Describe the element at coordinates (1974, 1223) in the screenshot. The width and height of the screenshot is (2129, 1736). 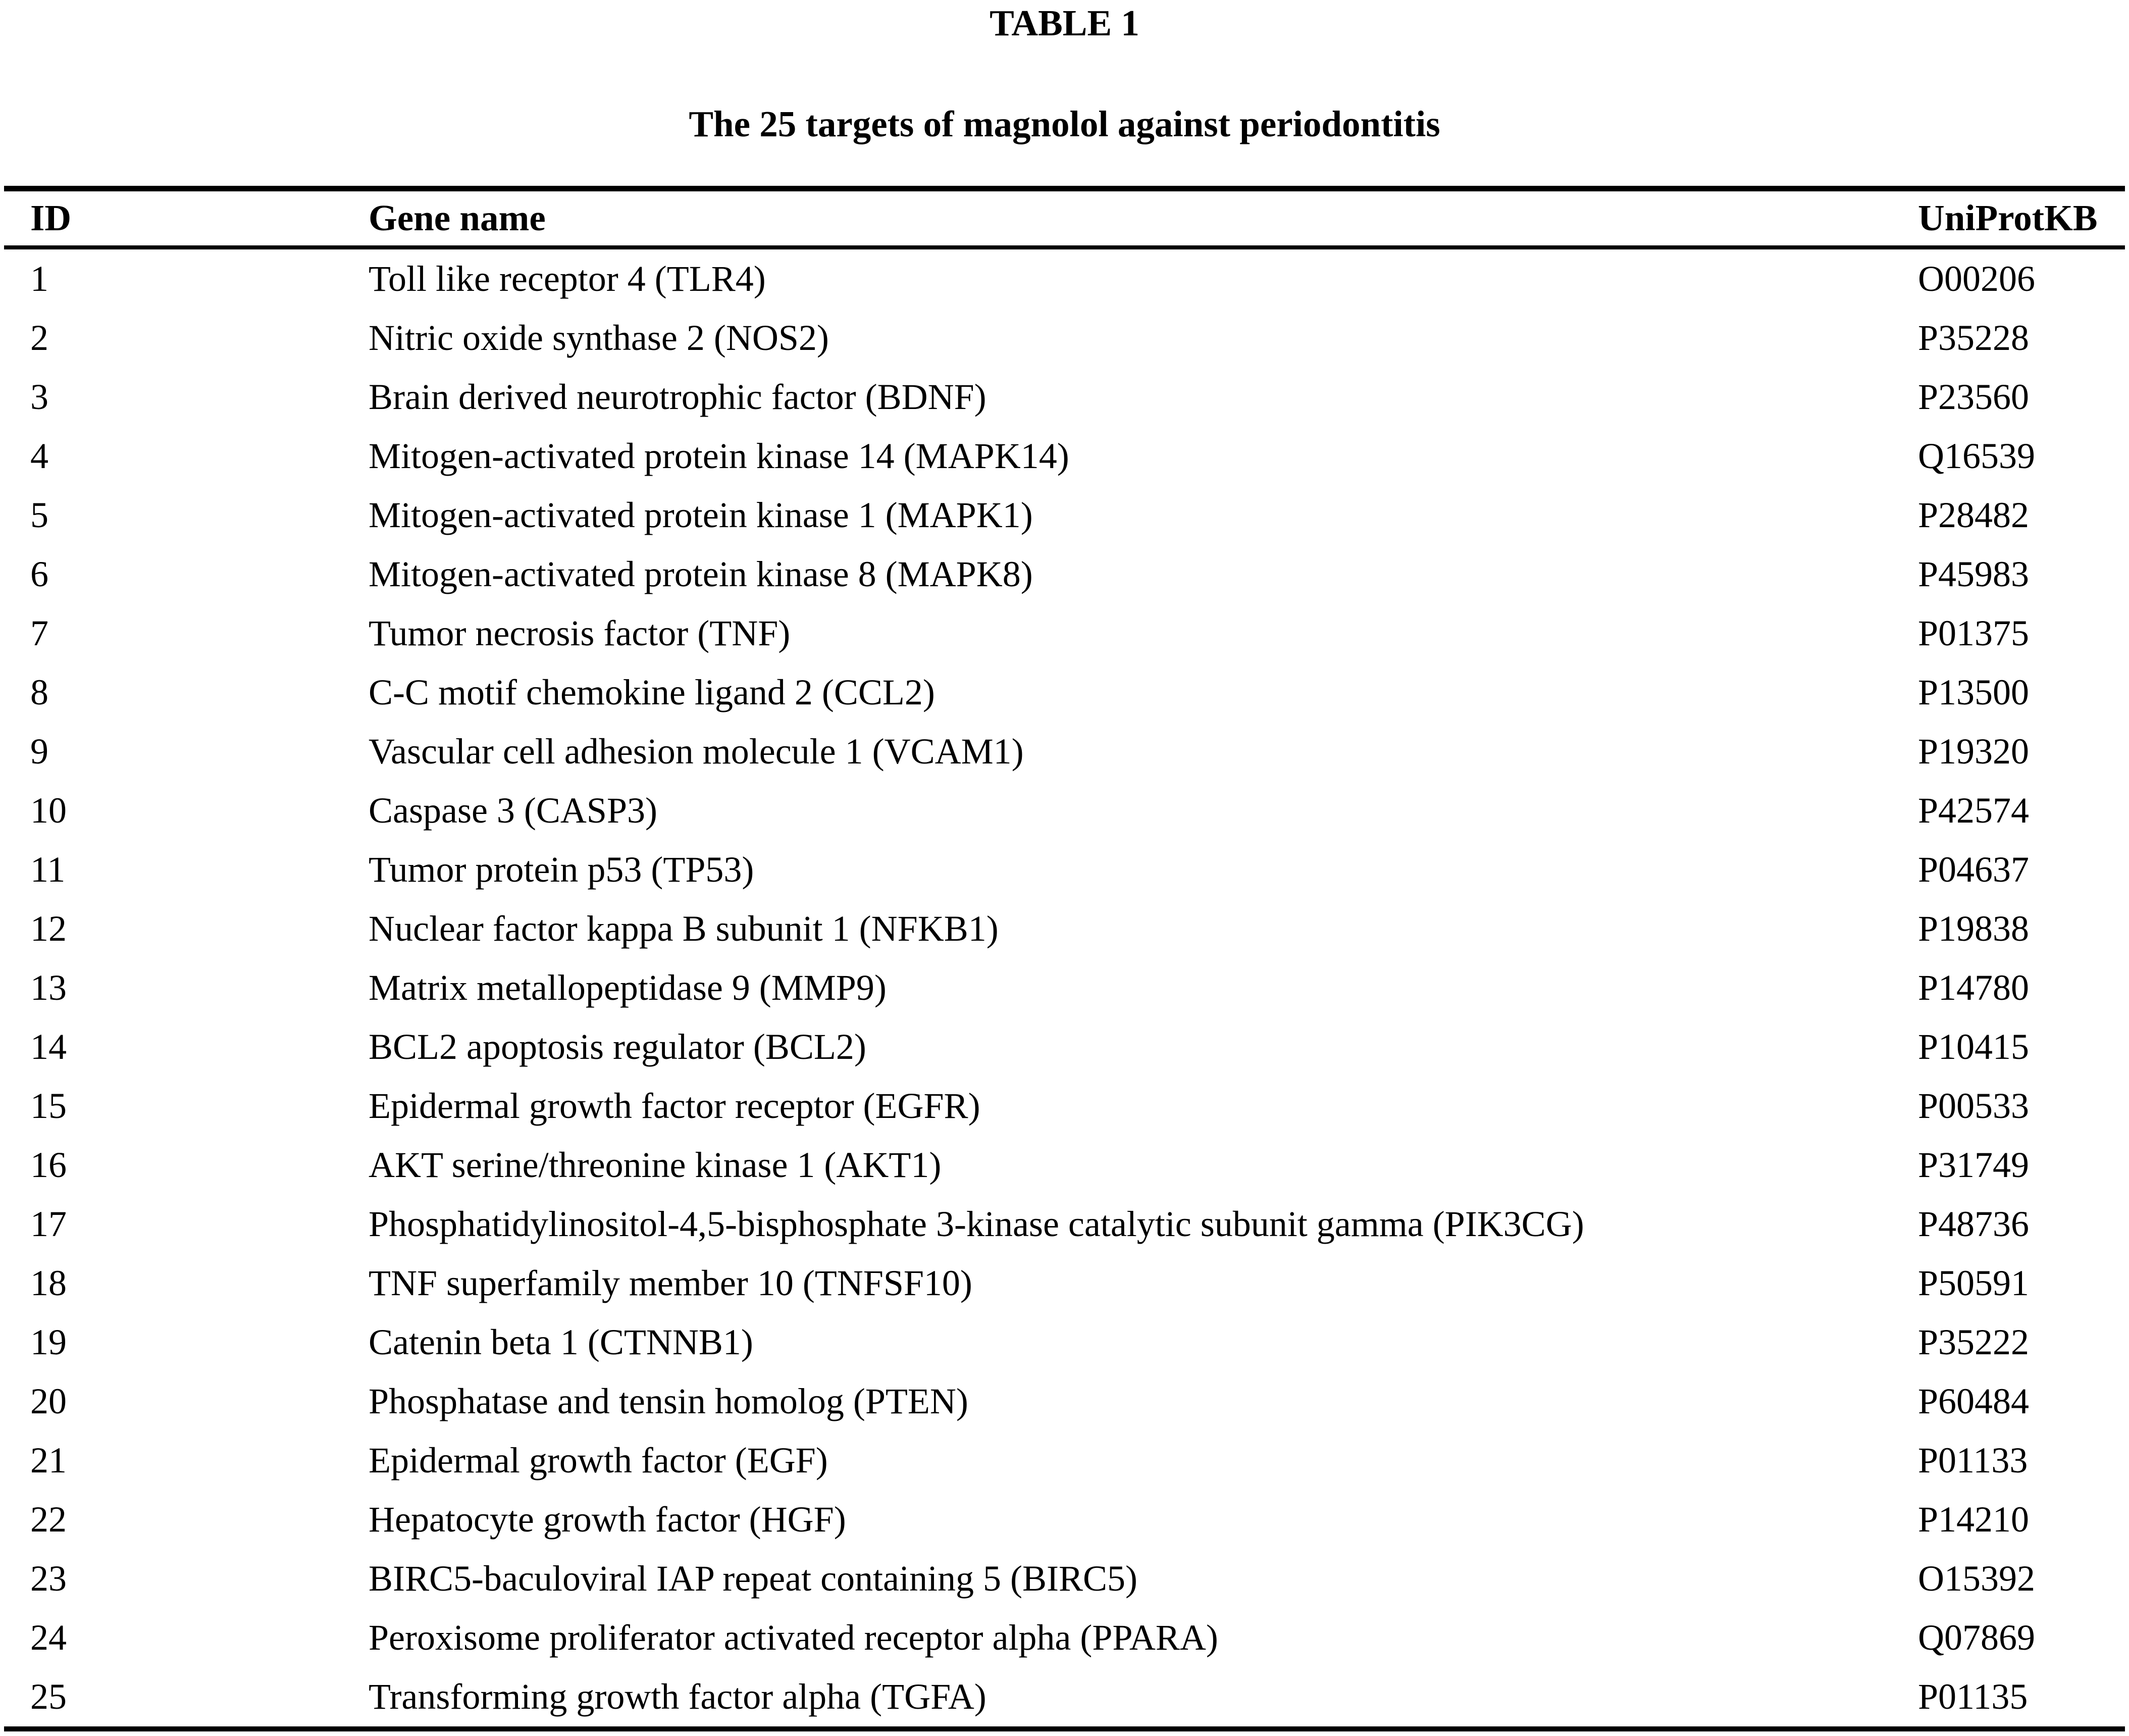
I see `cell-uniprot: P48736` at that location.